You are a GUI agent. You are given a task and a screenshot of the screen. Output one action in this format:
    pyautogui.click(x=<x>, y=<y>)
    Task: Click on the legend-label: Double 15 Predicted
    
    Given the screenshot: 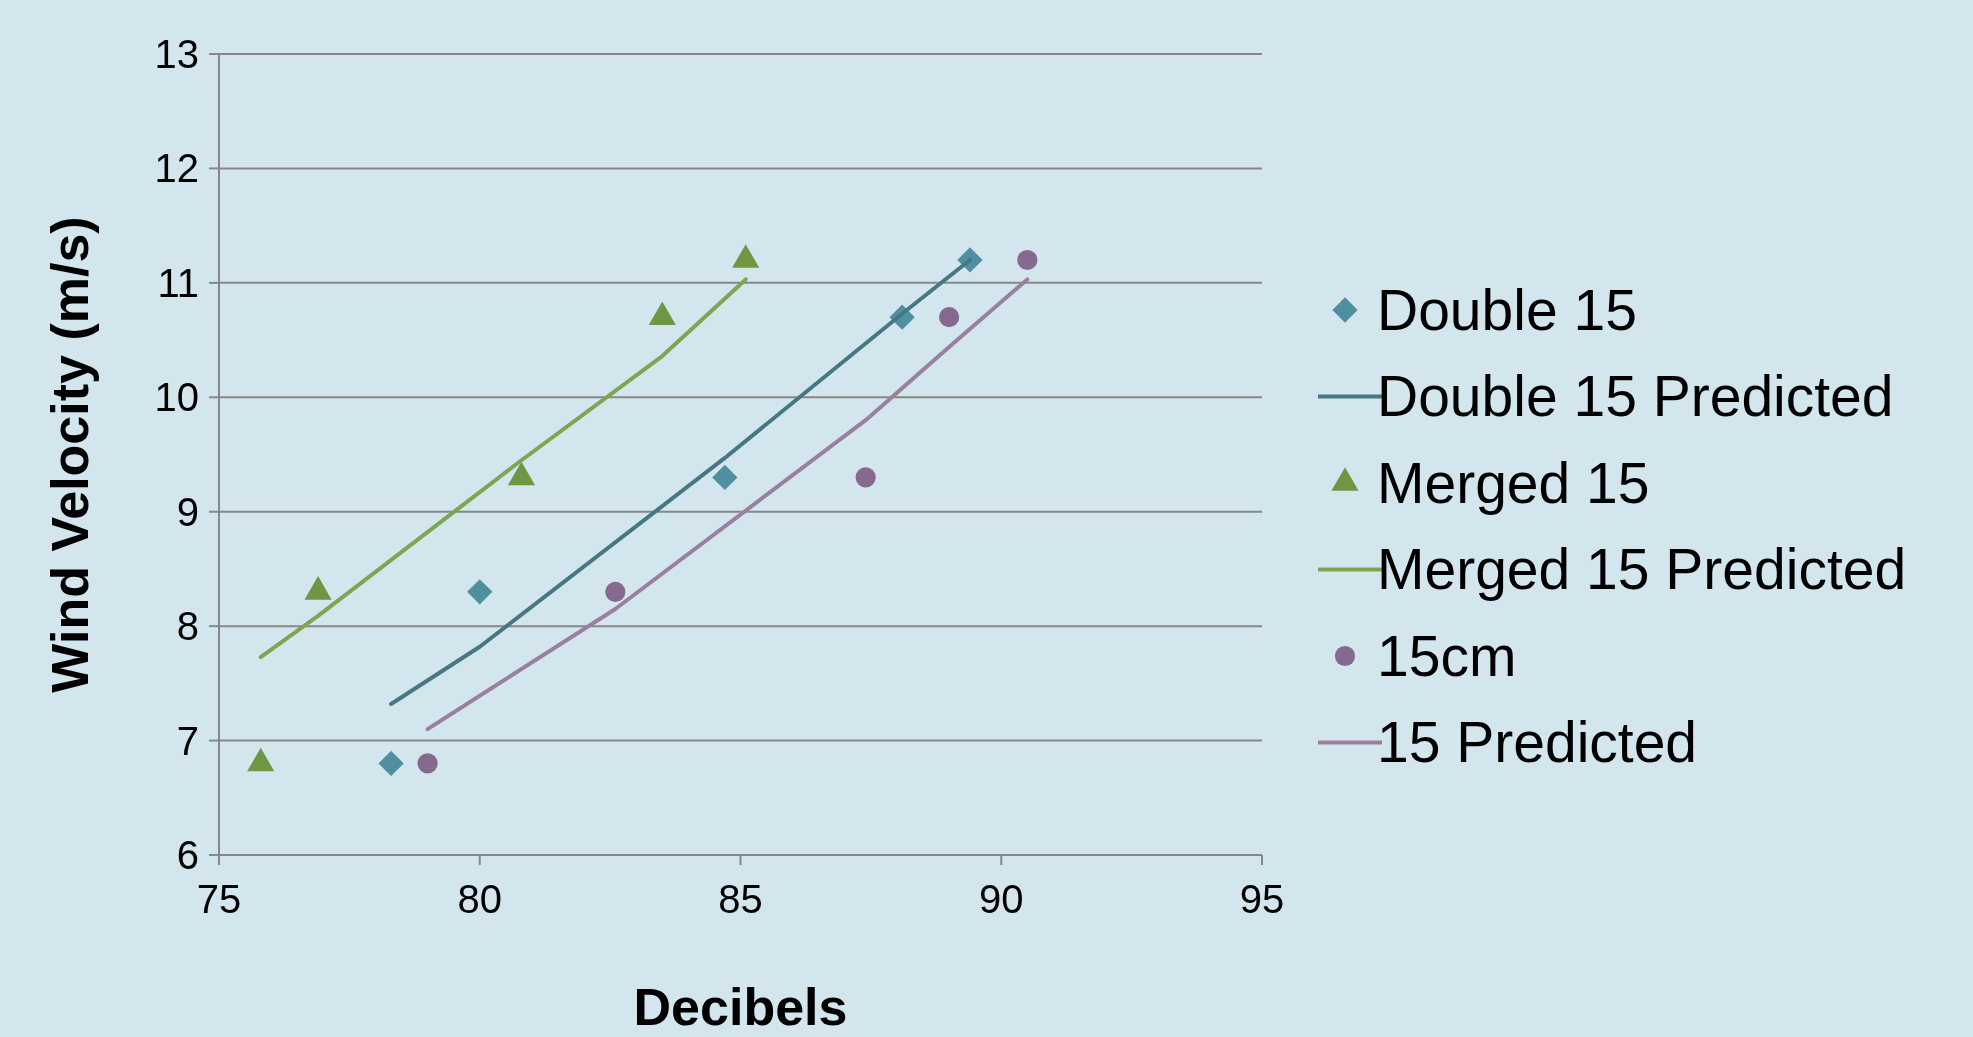 What is the action you would take?
    pyautogui.click(x=1635, y=396)
    